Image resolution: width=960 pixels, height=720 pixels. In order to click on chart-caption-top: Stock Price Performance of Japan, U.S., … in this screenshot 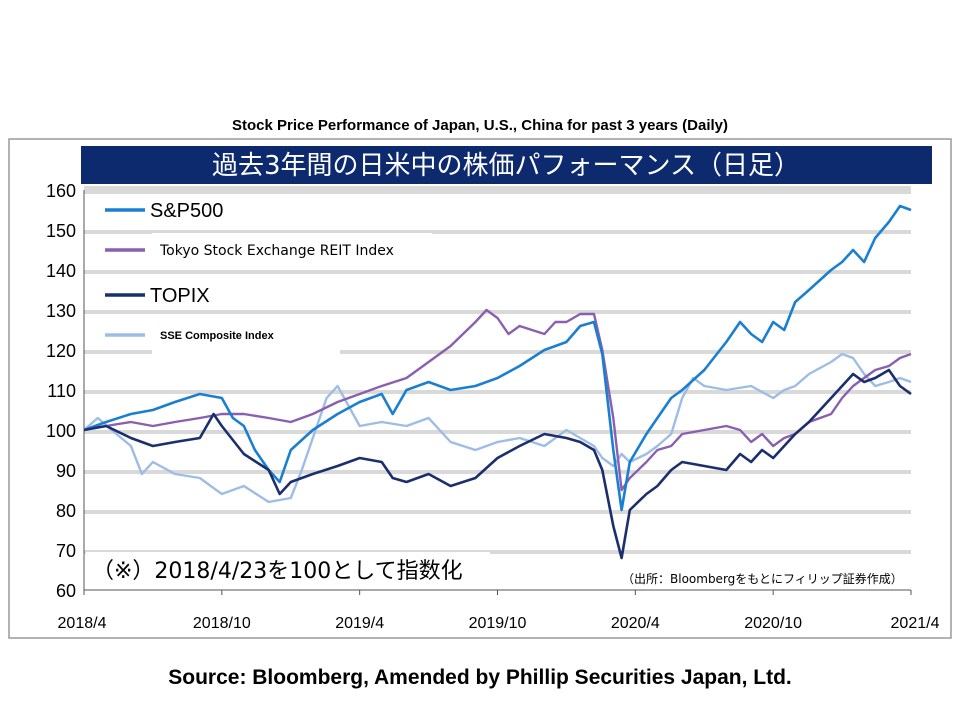, I will do `click(479, 125)`.